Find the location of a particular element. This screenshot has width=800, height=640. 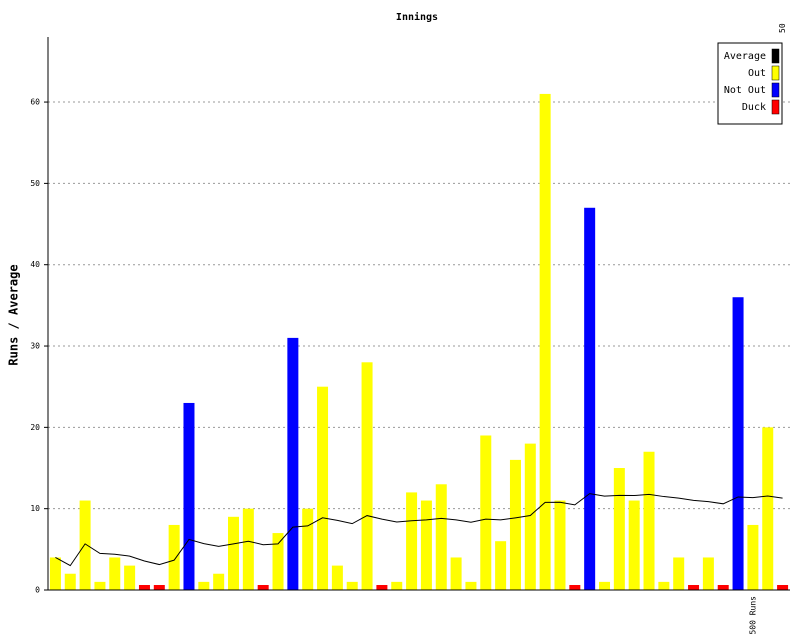

legend-label: Not Out is located at coordinates (745, 90).